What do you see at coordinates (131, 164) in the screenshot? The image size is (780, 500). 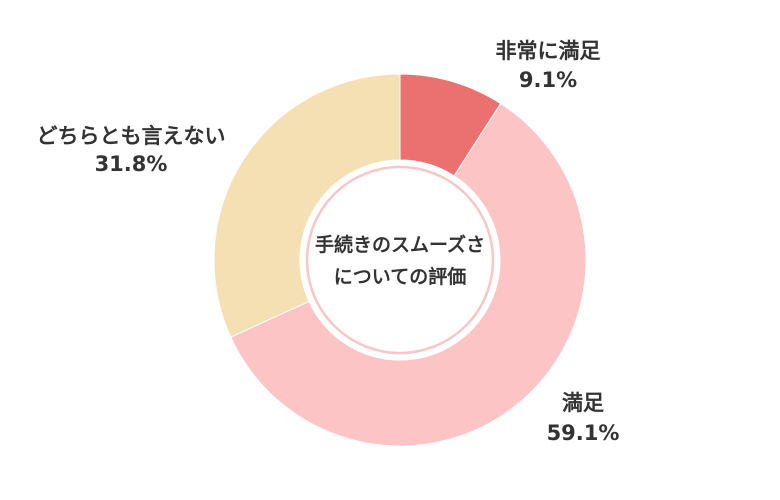 I see `label-neutral-value: 31.8%` at bounding box center [131, 164].